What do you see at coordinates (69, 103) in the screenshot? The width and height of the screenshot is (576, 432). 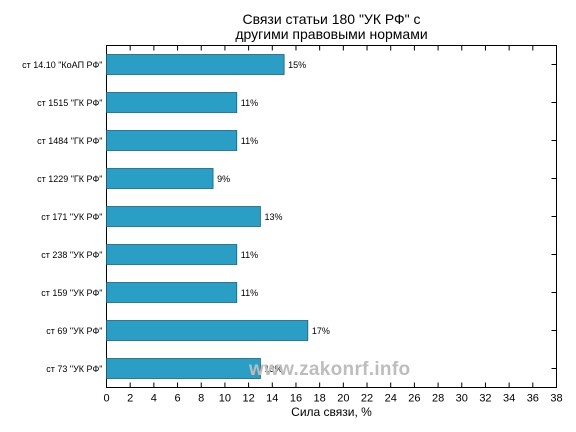 I see `y-tick-label: ст 1515 "ГК РФ"` at bounding box center [69, 103].